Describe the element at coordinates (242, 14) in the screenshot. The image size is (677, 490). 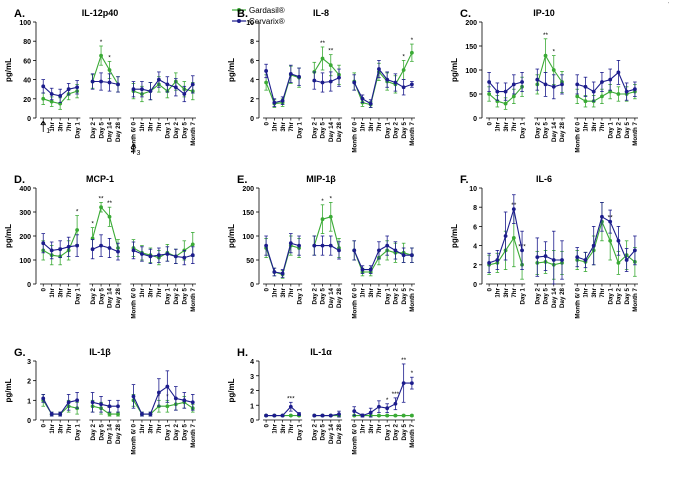
I see `panel-letter: B.` at that location.